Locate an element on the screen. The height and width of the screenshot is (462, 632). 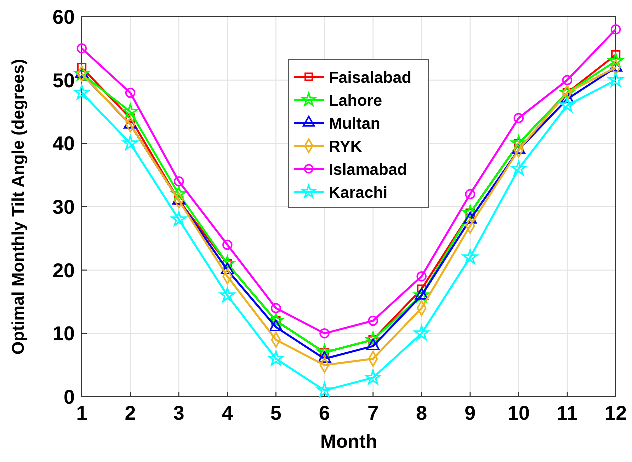
y-axis-title: Optimal Monthly Tilt Angle (degrees) is located at coordinates (18, 207).